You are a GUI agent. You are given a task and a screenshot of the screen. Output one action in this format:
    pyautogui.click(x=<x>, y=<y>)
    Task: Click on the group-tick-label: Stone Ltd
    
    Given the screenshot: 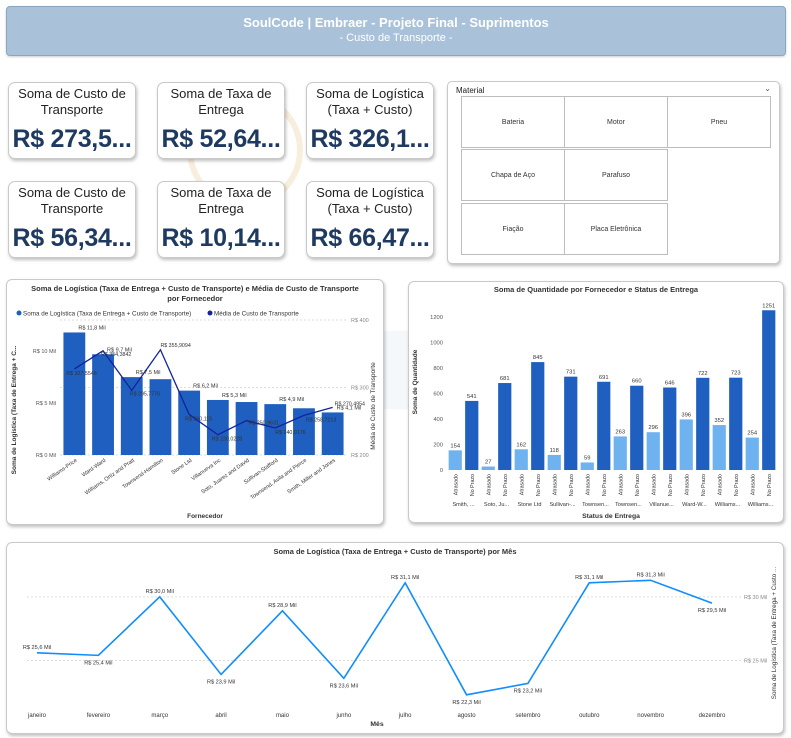 What is the action you would take?
    pyautogui.click(x=530, y=505)
    